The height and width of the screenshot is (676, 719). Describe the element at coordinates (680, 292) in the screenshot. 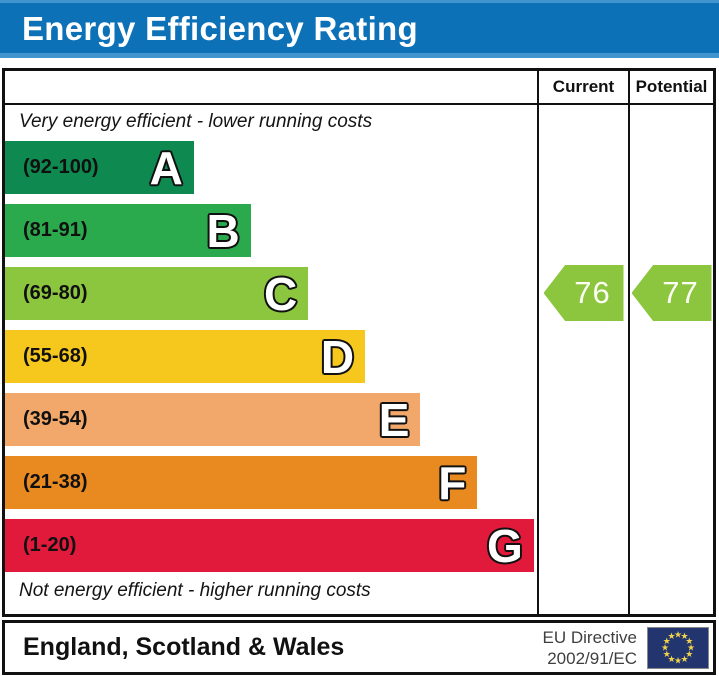

I see `potential-rating-value: 77` at that location.